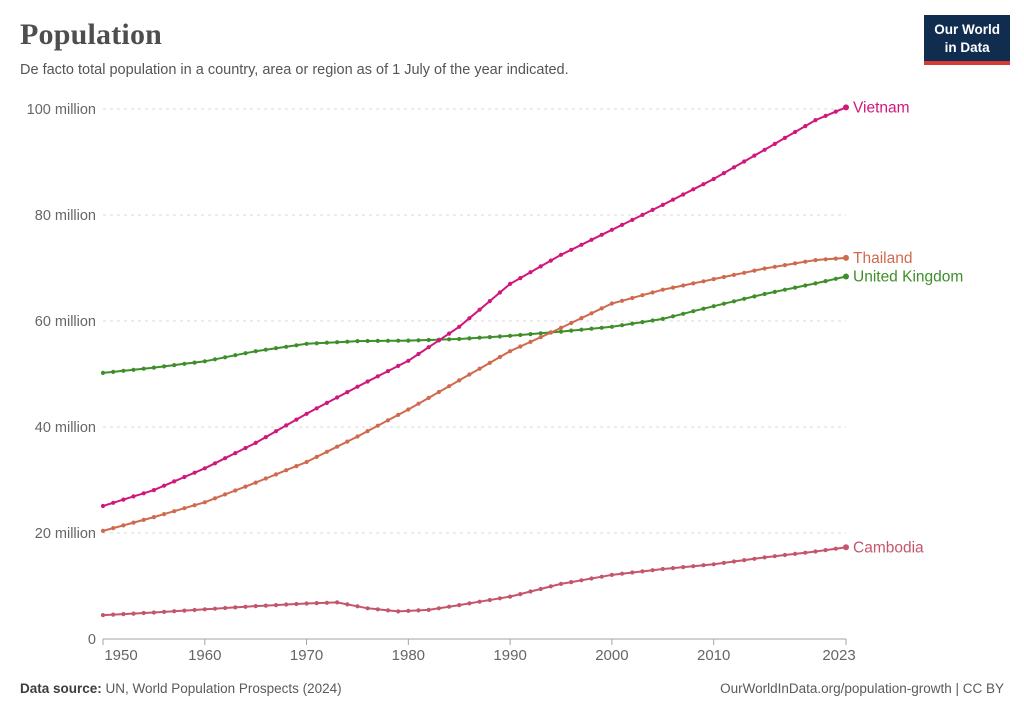 The image size is (1024, 722). Describe the element at coordinates (882, 258) in the screenshot. I see `series-label-thailand: Thailand` at that location.